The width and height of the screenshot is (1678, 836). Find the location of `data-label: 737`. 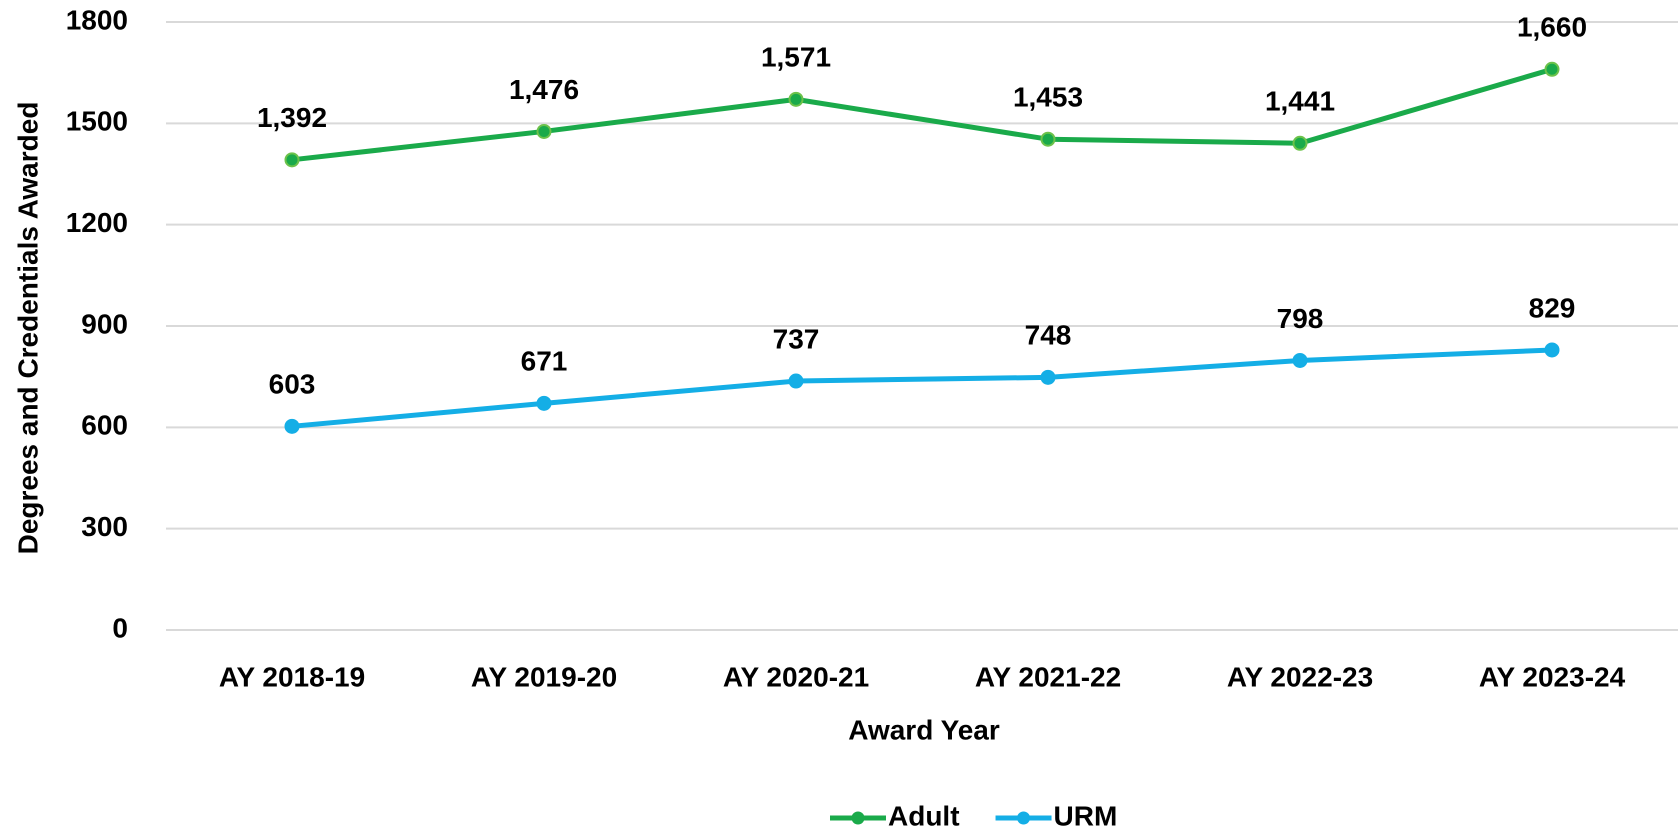

data-label: 737 is located at coordinates (796, 338).